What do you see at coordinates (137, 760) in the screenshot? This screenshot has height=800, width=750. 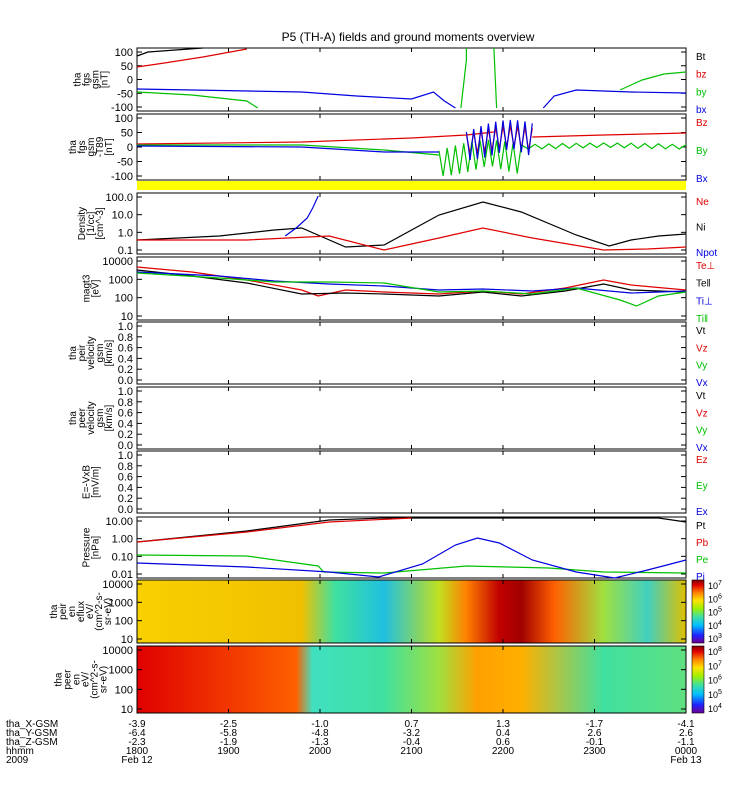 I see `date-start: Feb 12` at bounding box center [137, 760].